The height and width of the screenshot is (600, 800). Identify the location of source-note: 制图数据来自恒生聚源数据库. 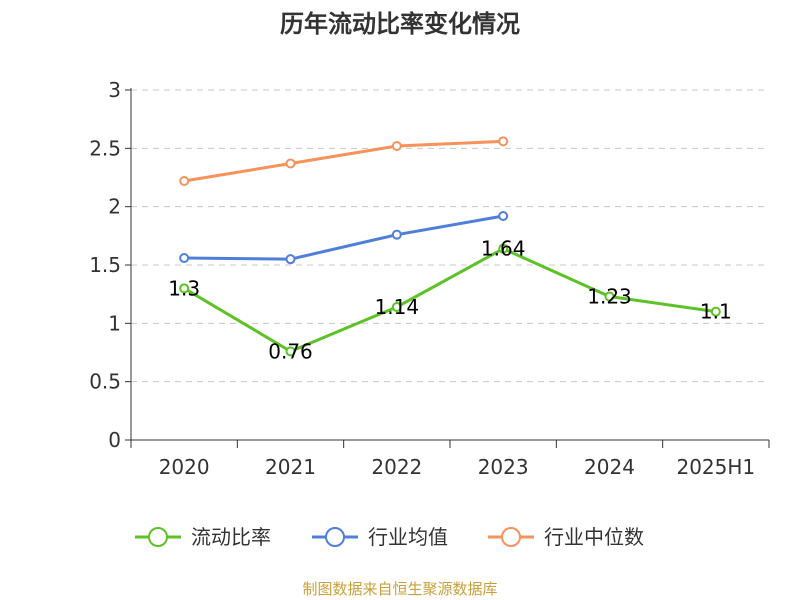
(399, 589).